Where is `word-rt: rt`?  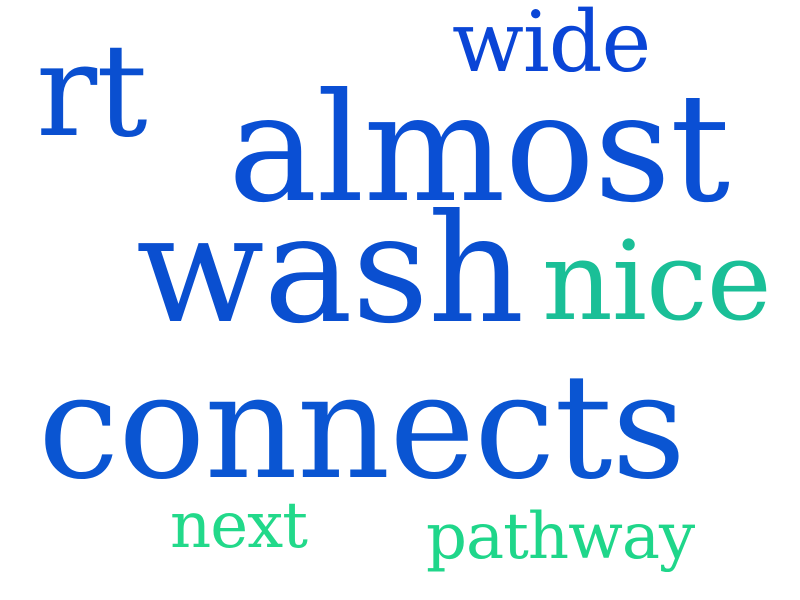
word-rt: rt is located at coordinates (92, 91).